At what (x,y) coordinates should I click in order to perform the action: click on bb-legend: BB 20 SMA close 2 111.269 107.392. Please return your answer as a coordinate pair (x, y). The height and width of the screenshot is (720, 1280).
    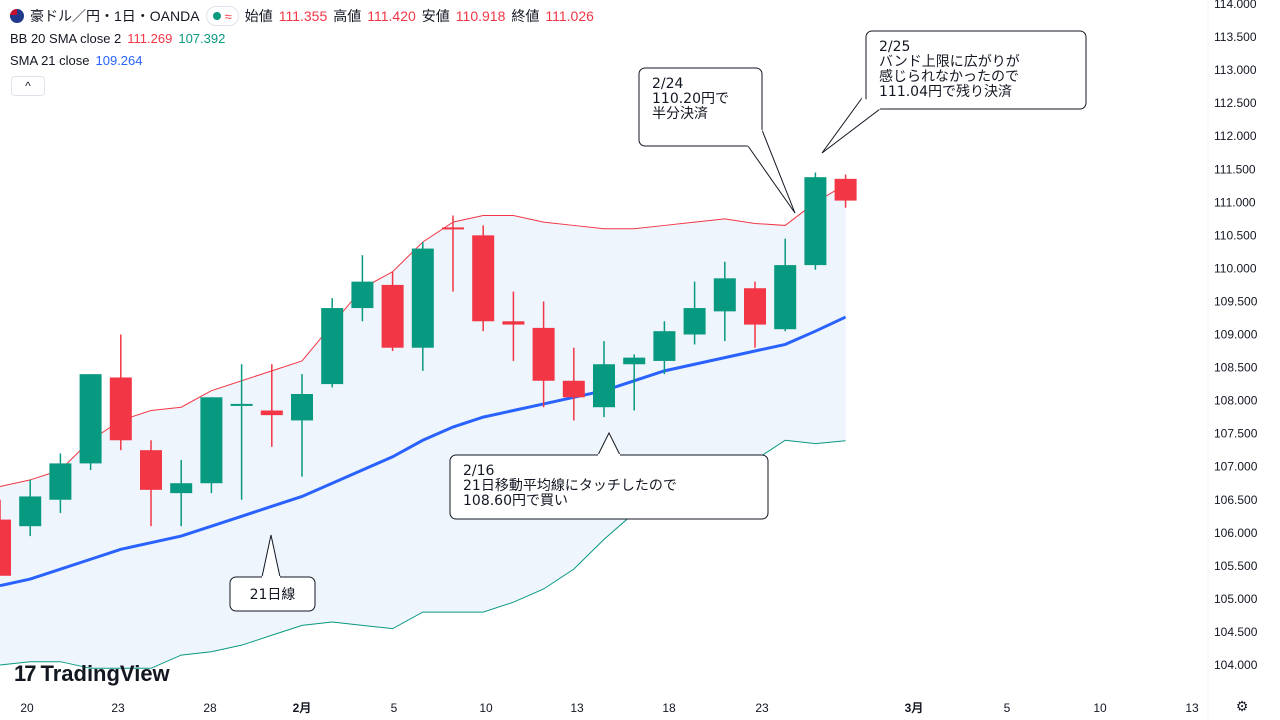
    Looking at the image, I should click on (117, 38).